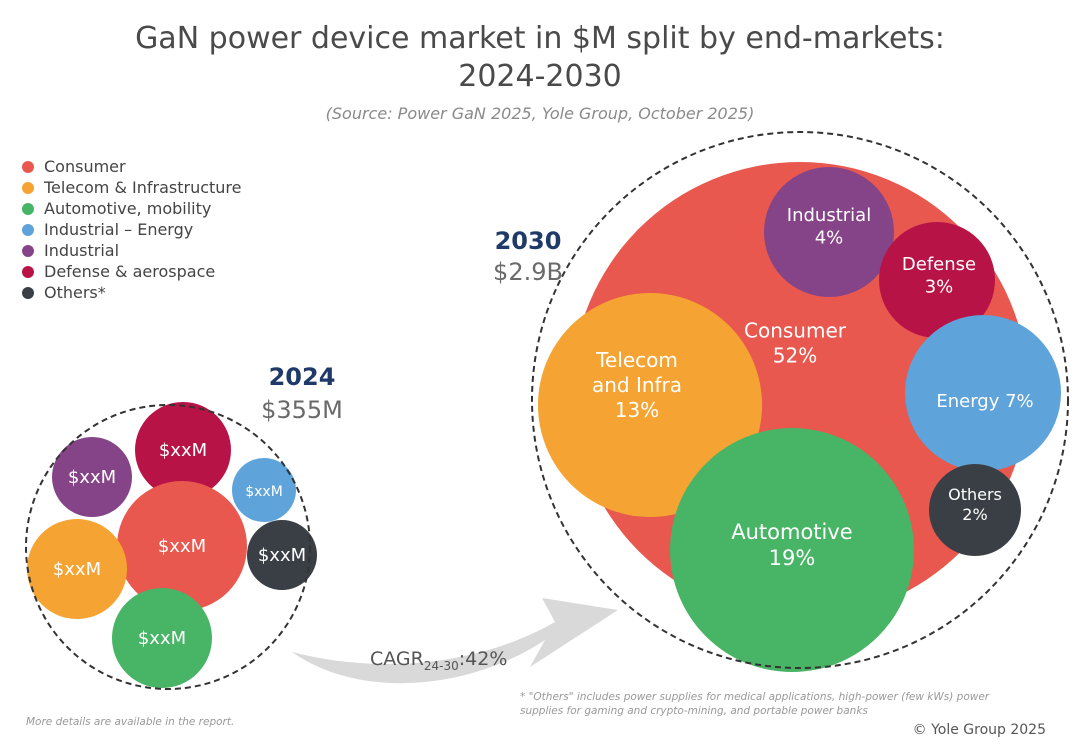 This screenshot has height=756, width=1080. I want to click on legend-item: Defense & aerospace, so click(132, 271).